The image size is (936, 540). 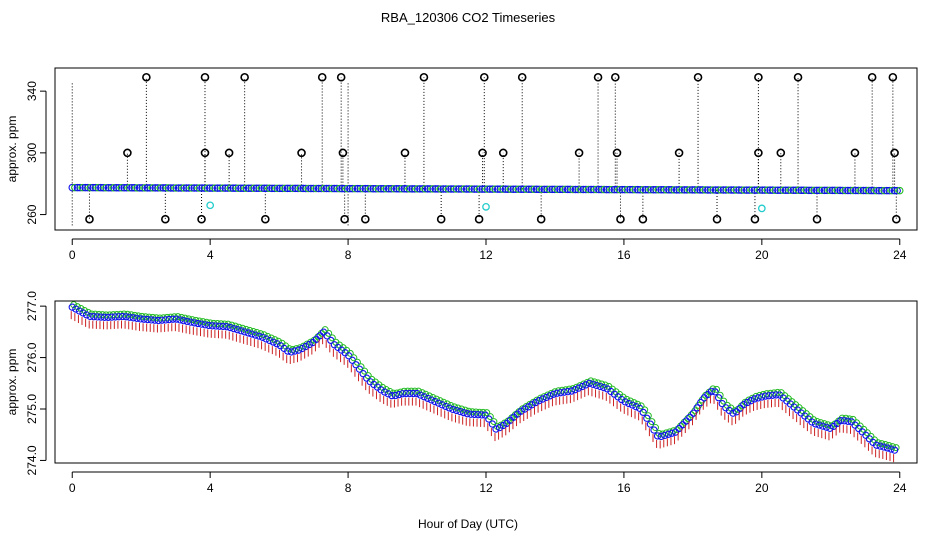 What do you see at coordinates (468, 17) in the screenshot?
I see `figure-title: RBA_120306 CO2 Timeseries` at bounding box center [468, 17].